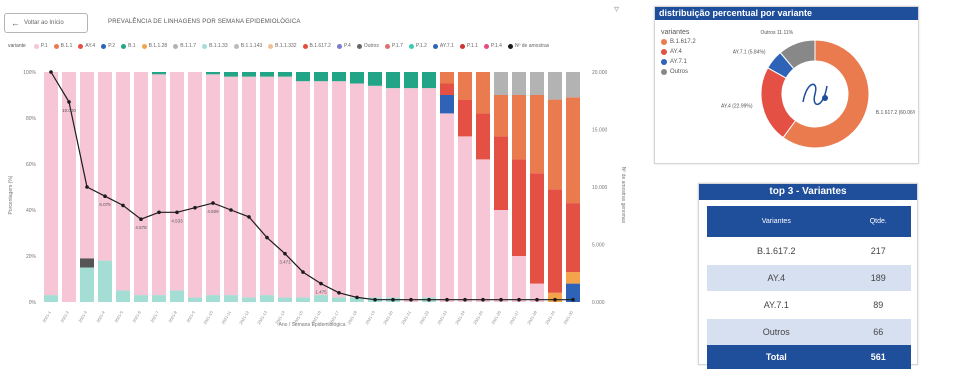  What do you see at coordinates (895, 113) in the screenshot?
I see `donut-data-label: B.1.617.2 (60.06%)` at bounding box center [895, 113].